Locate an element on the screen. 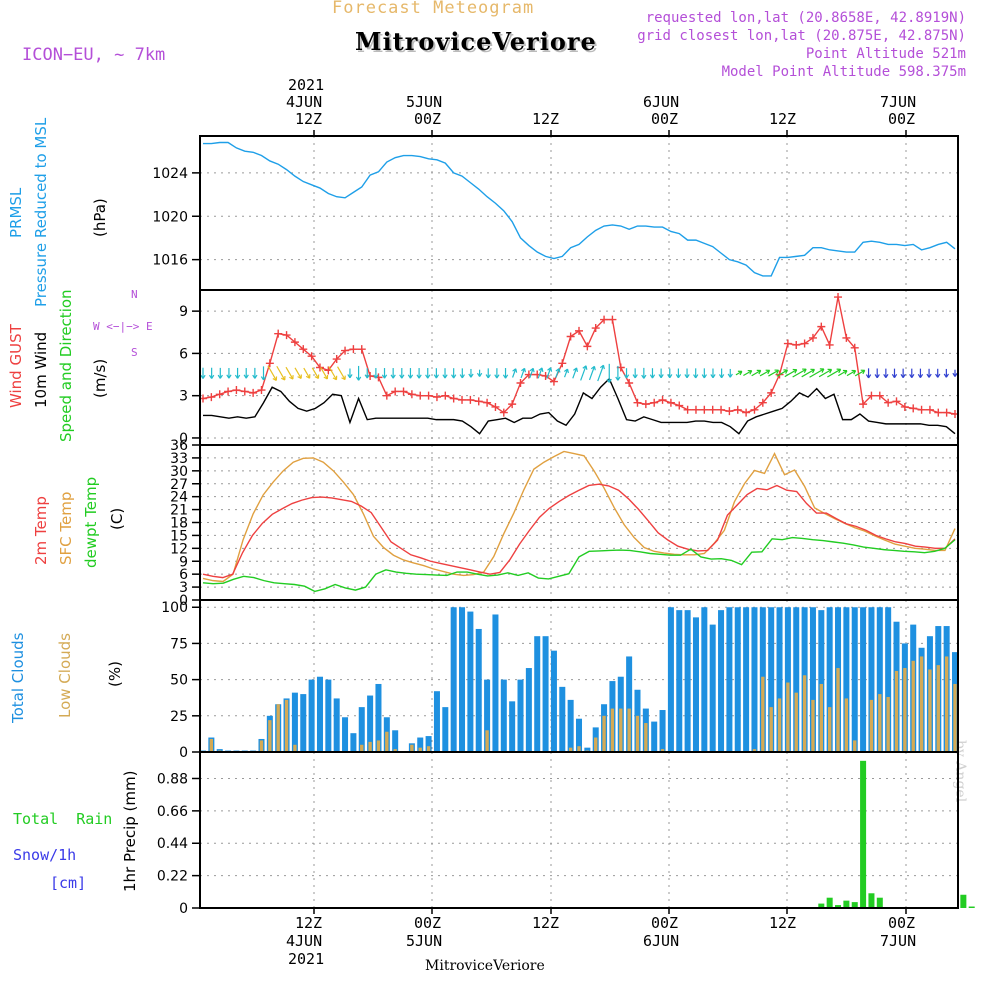 The height and width of the screenshot is (1000, 1000). bottom-time-00z-c: 00Z is located at coordinates (902, 923).